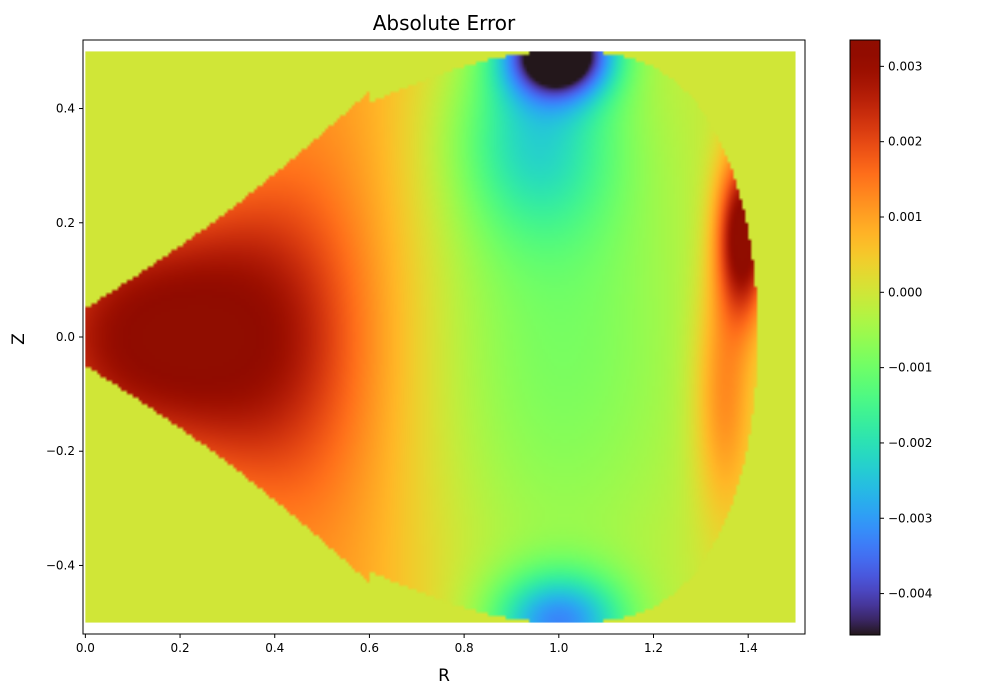  I want to click on colorbar-tick-label: 0.003, so click(905, 66).